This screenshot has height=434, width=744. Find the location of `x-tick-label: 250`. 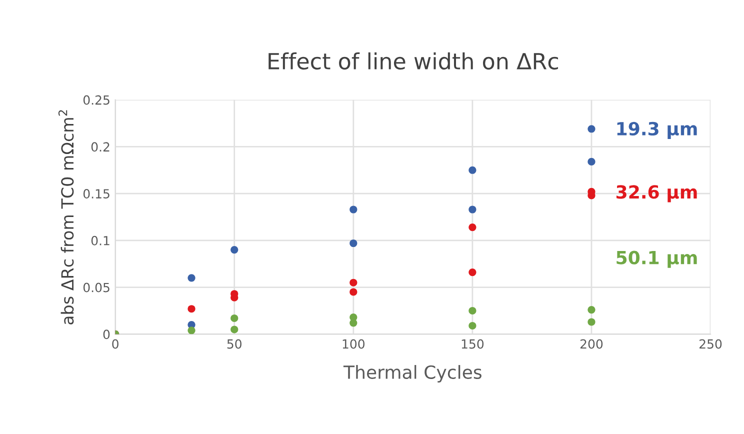

x-tick-label: 250 is located at coordinates (711, 344).